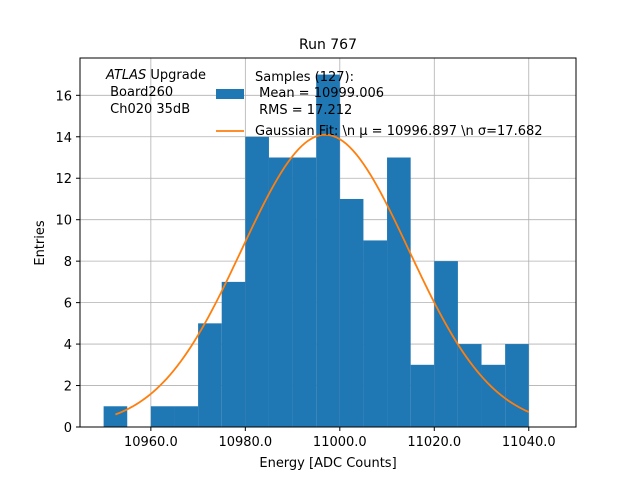  What do you see at coordinates (68, 387) in the screenshot?
I see `y-tick-label: 2` at bounding box center [68, 387].